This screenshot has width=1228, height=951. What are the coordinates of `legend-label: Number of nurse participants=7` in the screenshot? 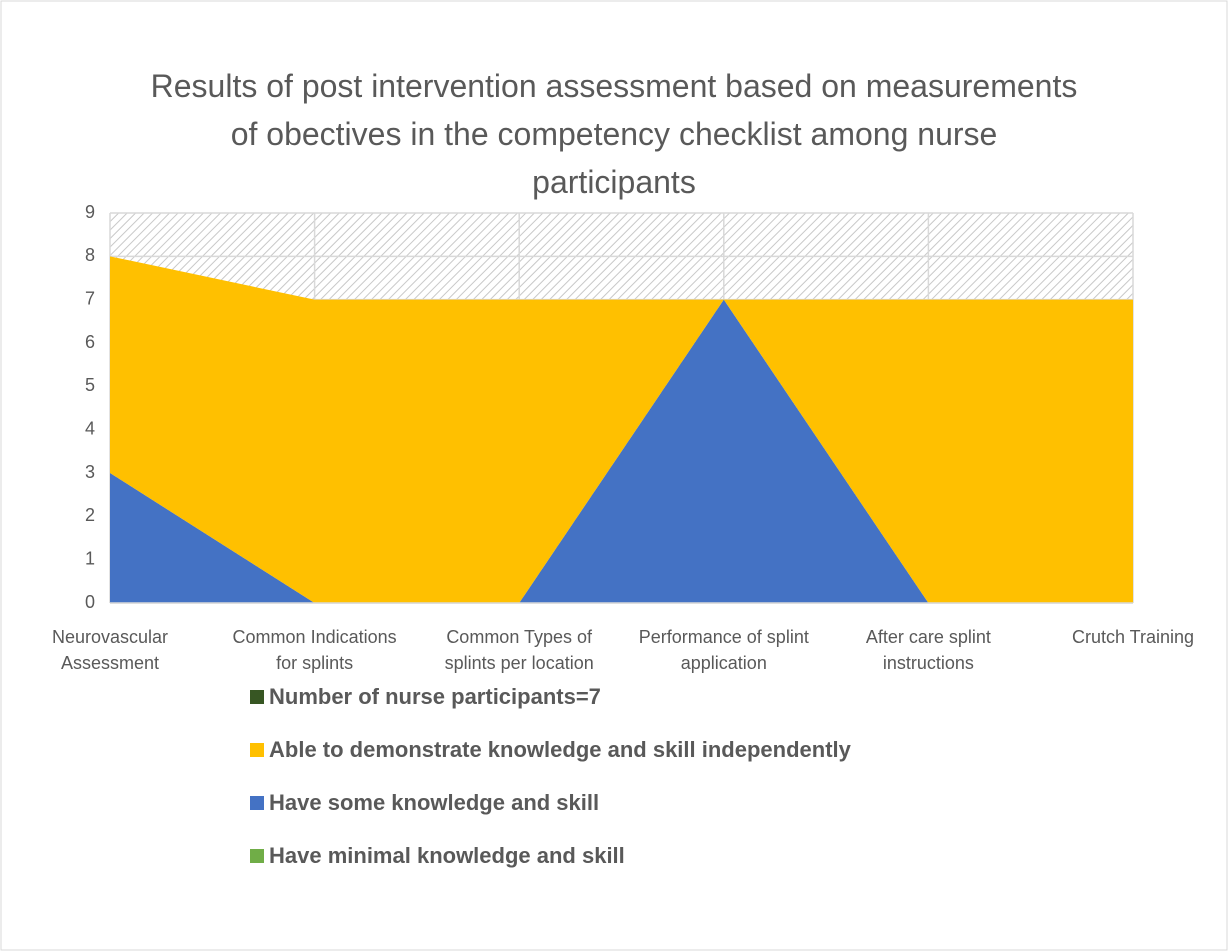 It's located at (435, 696).